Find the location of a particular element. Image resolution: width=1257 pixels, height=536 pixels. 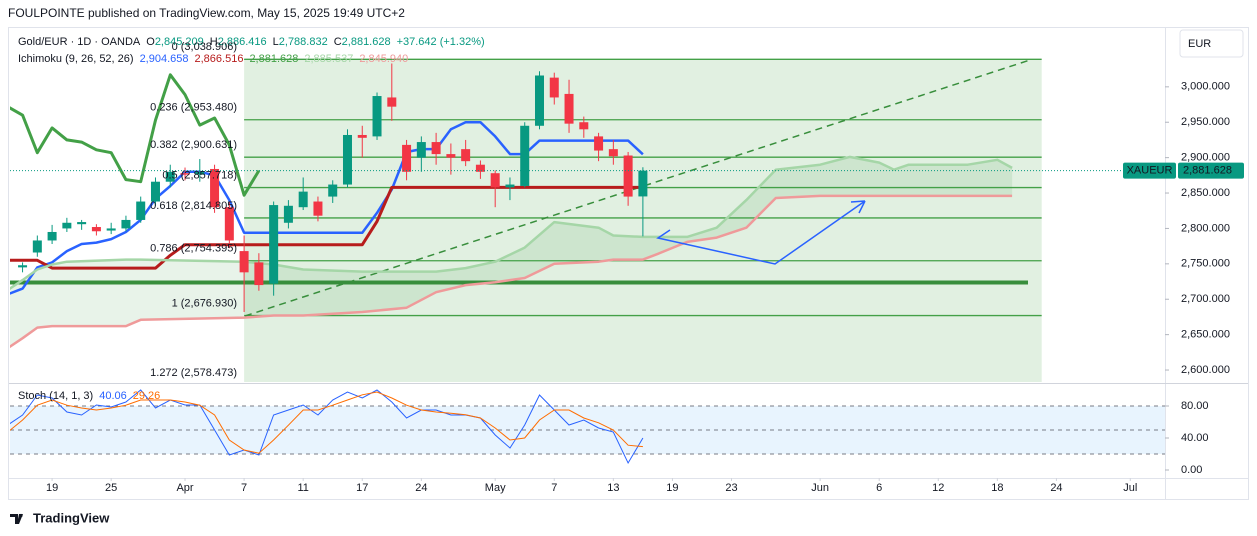

last-price-box is located at coordinates (1211, 170).